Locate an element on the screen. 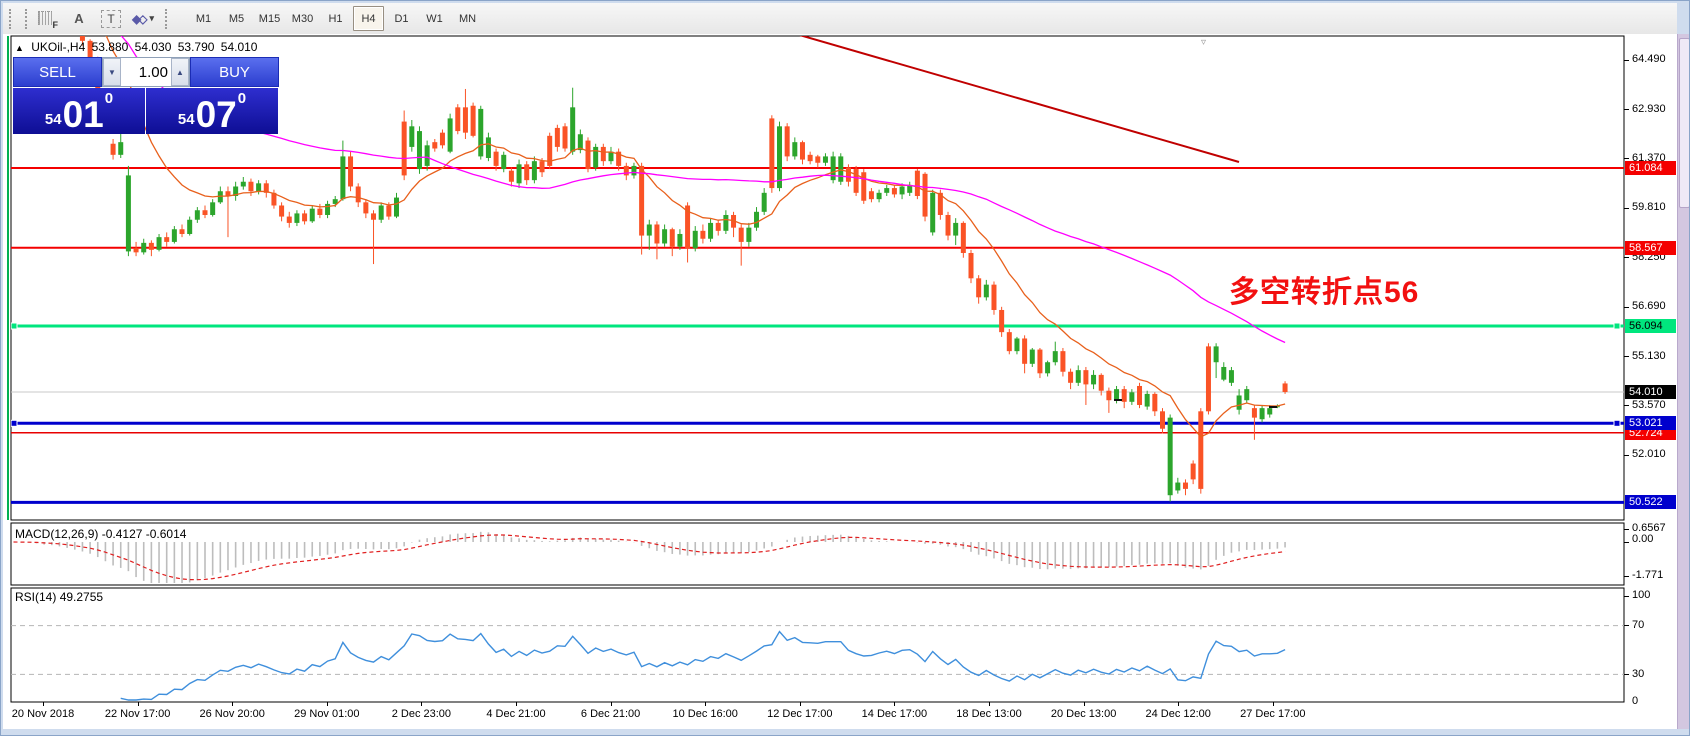 The width and height of the screenshot is (1690, 736). chart-annotation-text: 多空转折点56 is located at coordinates (1324, 292).